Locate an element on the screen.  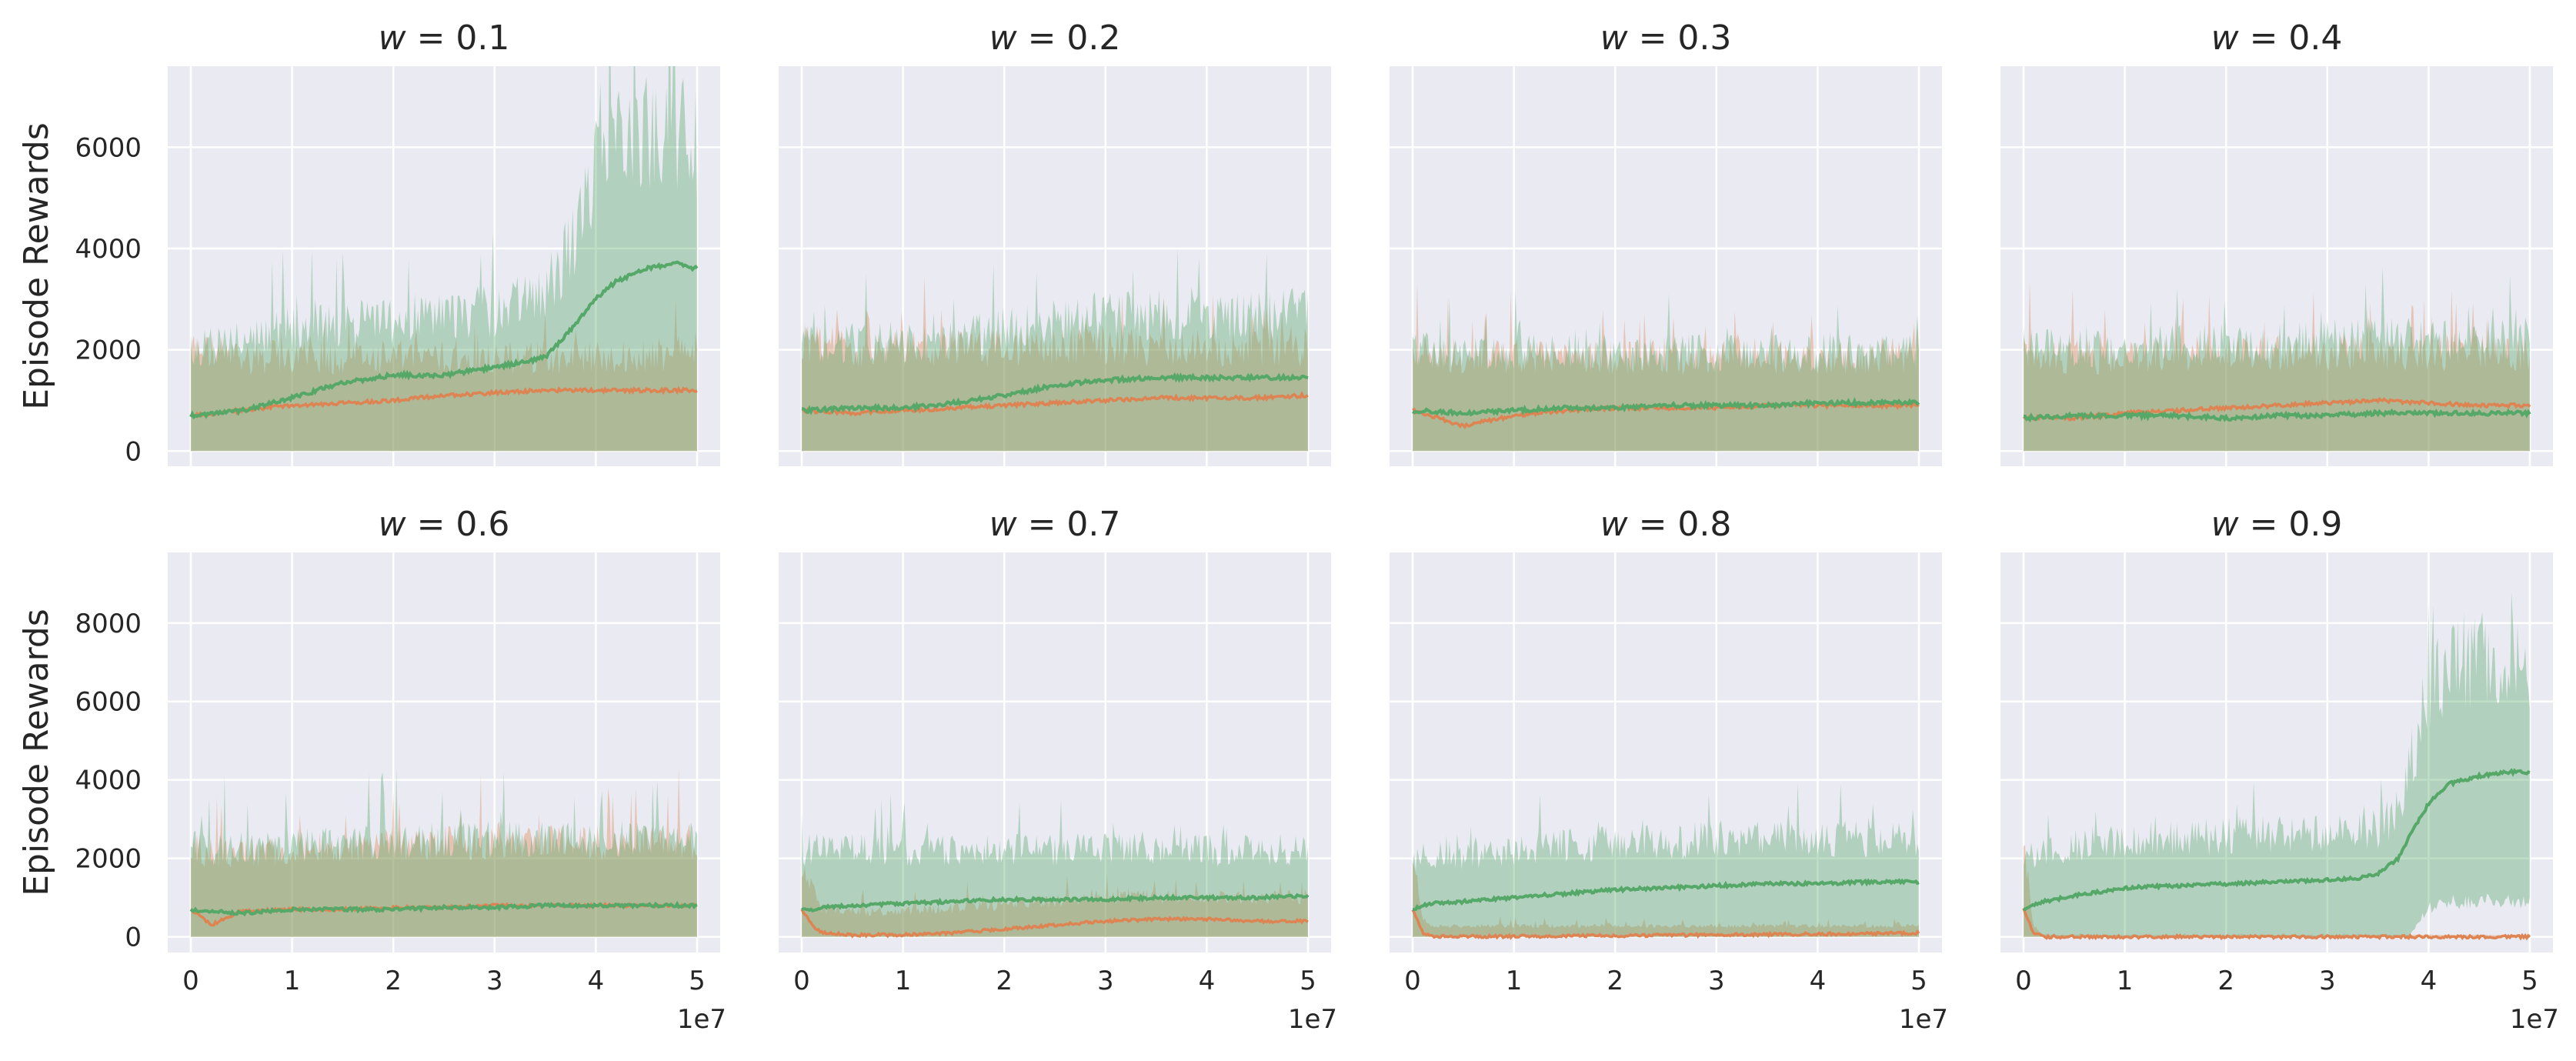
panel-title: w = 0.8 is located at coordinates (1666, 524).